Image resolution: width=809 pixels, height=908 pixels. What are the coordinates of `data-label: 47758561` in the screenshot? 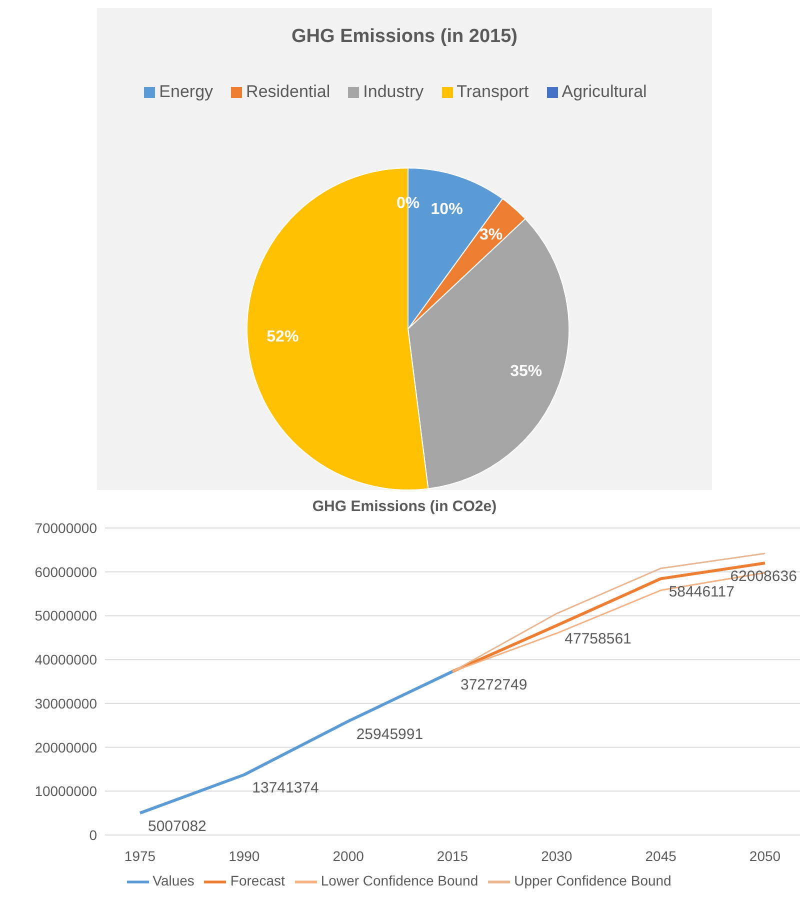 It's located at (598, 639).